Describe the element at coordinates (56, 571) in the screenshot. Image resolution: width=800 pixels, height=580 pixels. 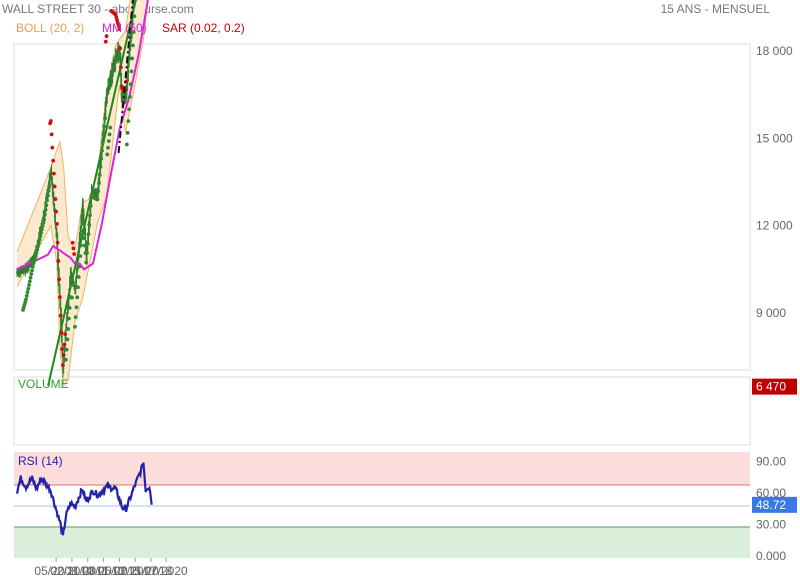
I see `time-tick-label: 05/2008` at that location.